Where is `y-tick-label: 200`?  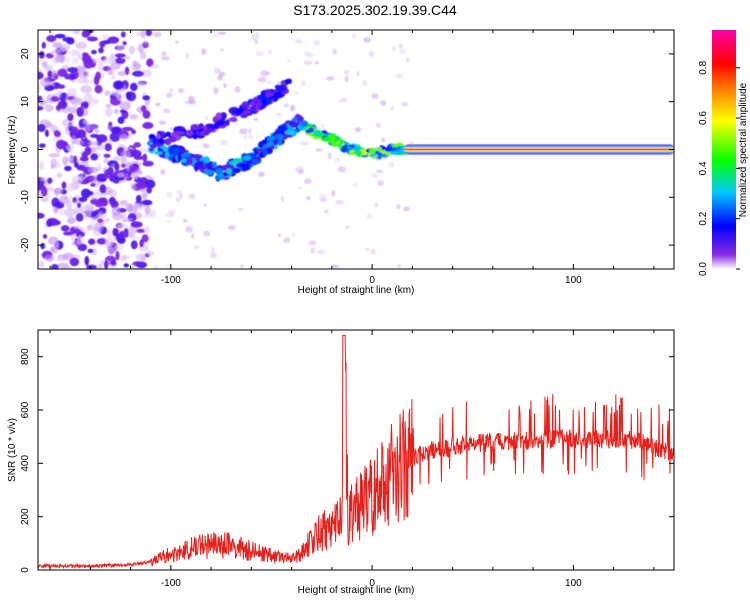
y-tick-label: 200 is located at coordinates (25, 516).